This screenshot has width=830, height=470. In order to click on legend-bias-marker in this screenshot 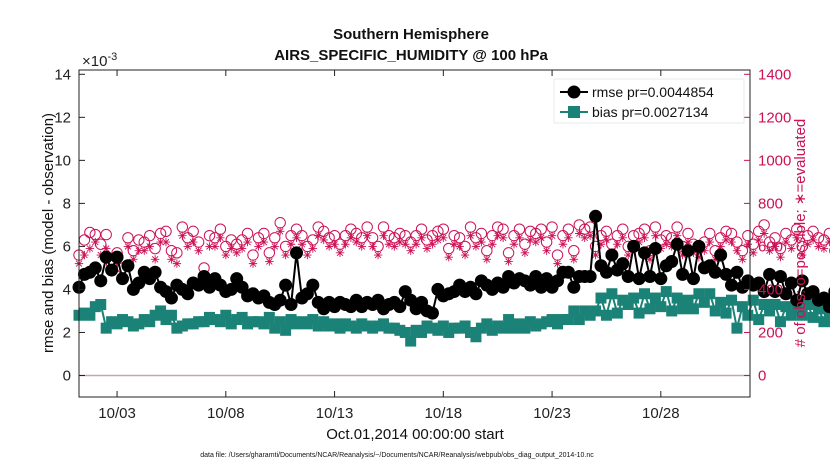, I will do `click(574, 112)`.